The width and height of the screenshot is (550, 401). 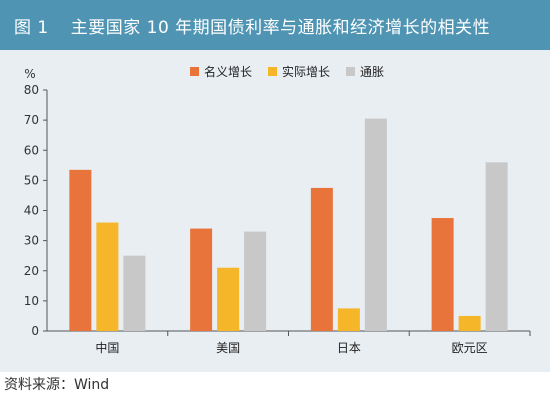 What do you see at coordinates (228, 71) in the screenshot?
I see `legend-label: 名义增长` at bounding box center [228, 71].